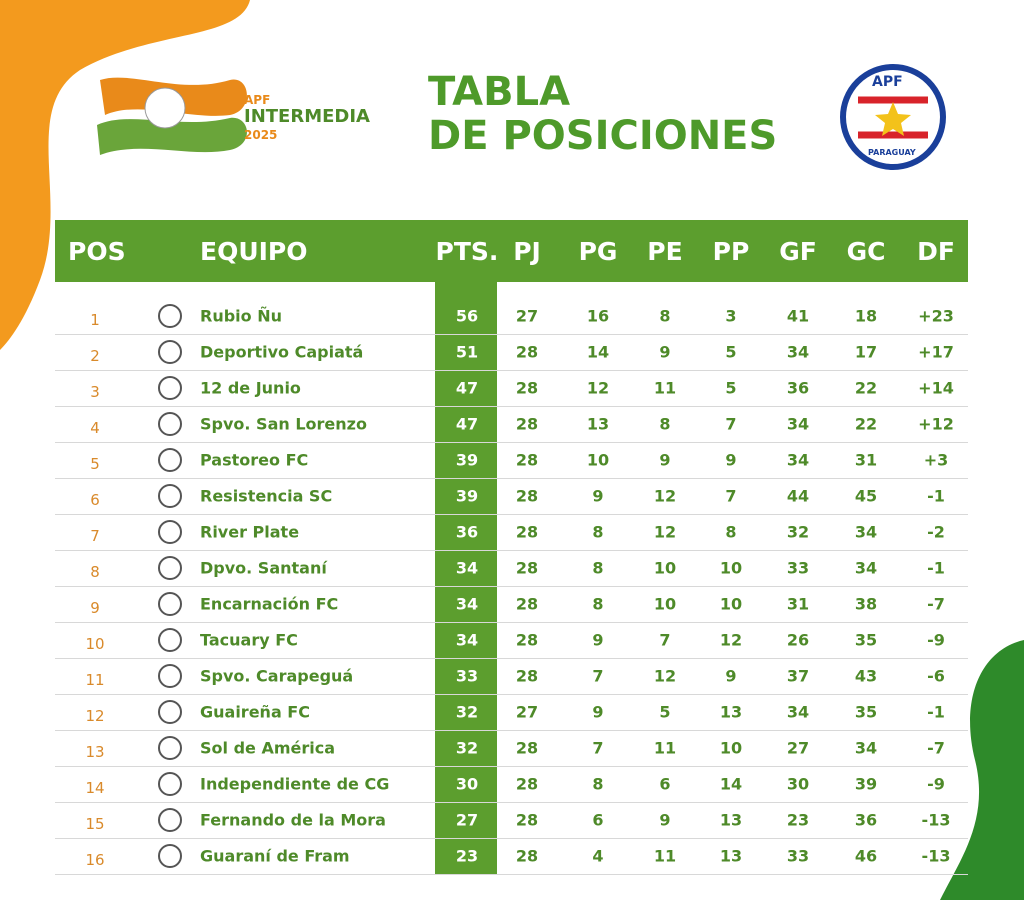  What do you see at coordinates (95, 536) in the screenshot?
I see `position: 7` at bounding box center [95, 536].